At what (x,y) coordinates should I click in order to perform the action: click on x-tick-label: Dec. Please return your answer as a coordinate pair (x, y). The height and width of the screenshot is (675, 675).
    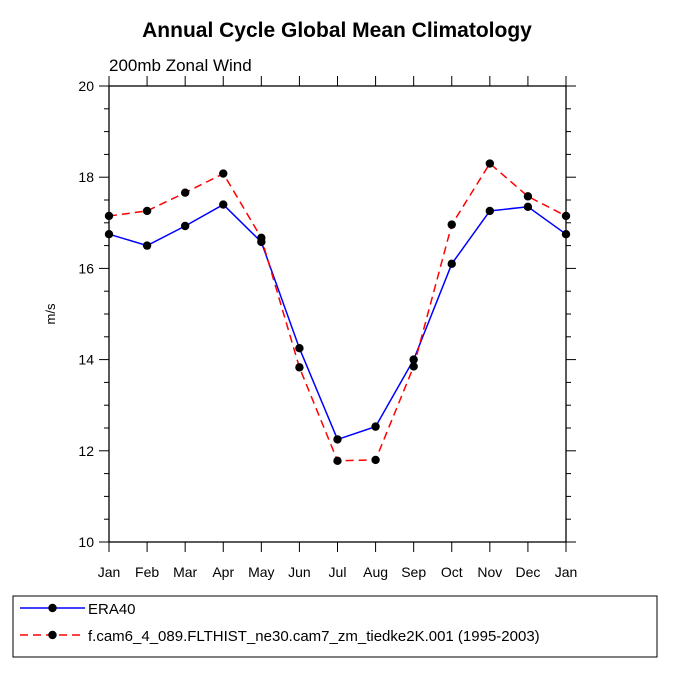
    Looking at the image, I should click on (527, 572).